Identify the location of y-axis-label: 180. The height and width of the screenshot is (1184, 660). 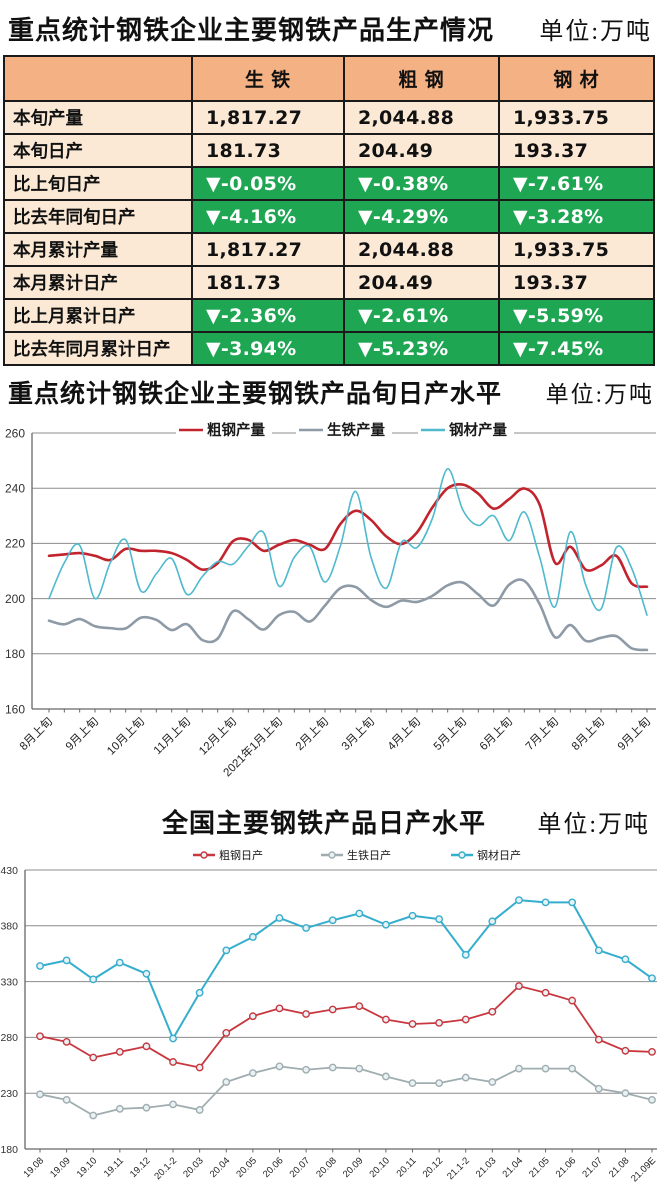
(9, 1150).